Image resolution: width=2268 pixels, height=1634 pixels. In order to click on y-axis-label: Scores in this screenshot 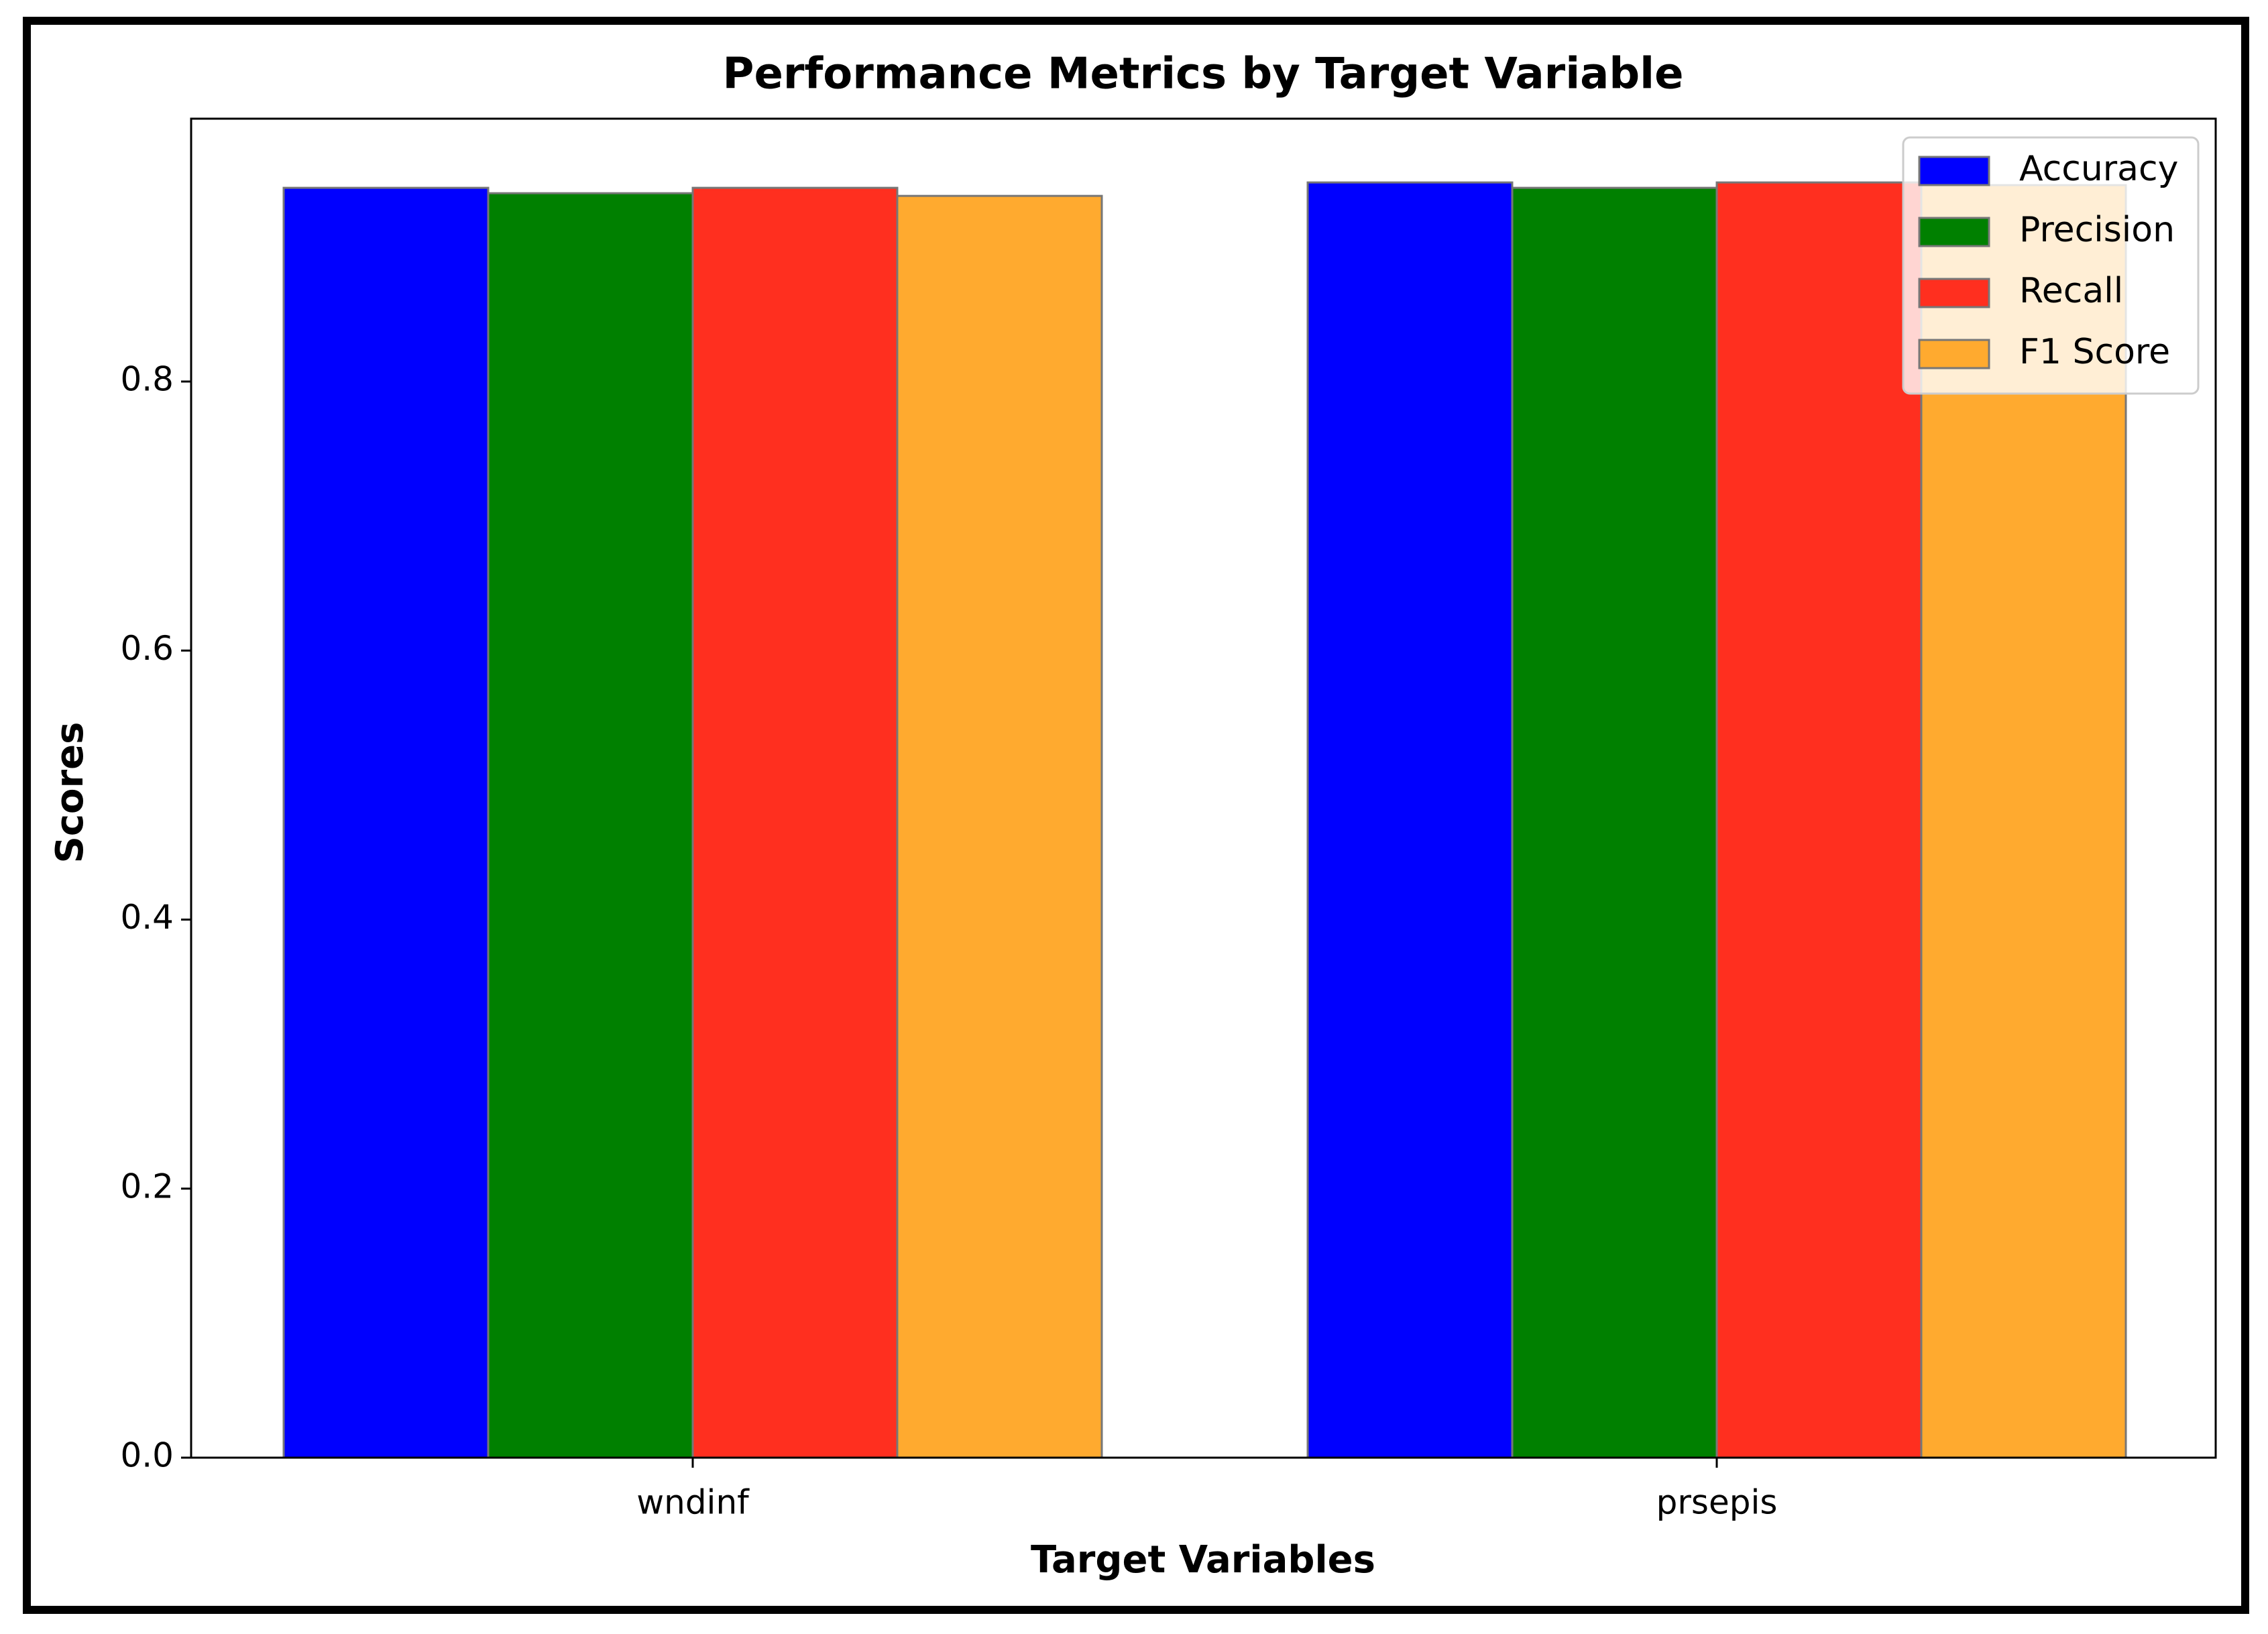, I will do `click(70, 793)`.